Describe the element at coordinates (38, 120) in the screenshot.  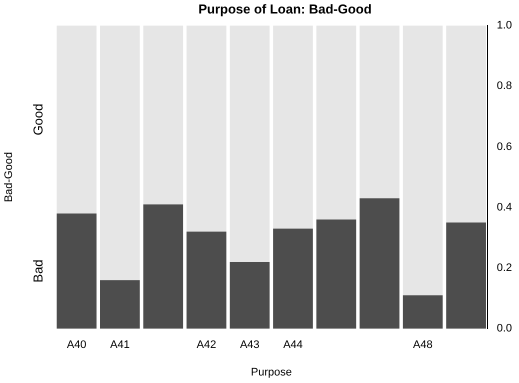
I see `text: Good` at that location.